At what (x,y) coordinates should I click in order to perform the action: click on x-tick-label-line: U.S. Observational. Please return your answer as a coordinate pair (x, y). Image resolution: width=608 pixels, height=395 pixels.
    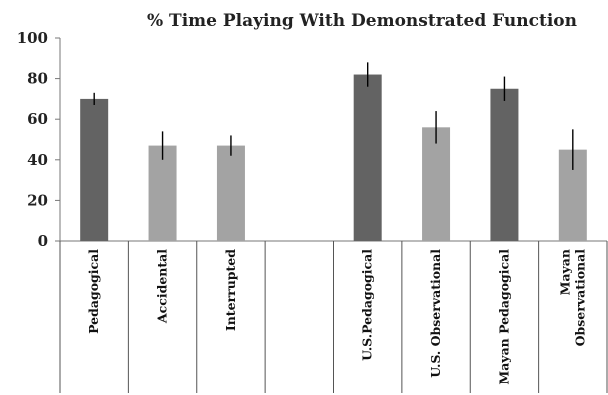
    Looking at the image, I should click on (435, 313).